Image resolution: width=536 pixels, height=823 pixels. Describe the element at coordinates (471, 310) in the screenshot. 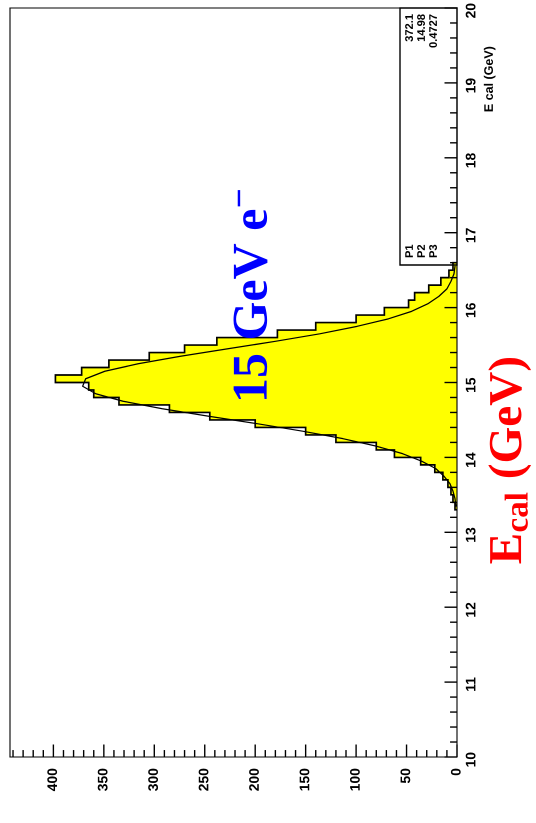

I see `y-tick-label: 16` at that location.